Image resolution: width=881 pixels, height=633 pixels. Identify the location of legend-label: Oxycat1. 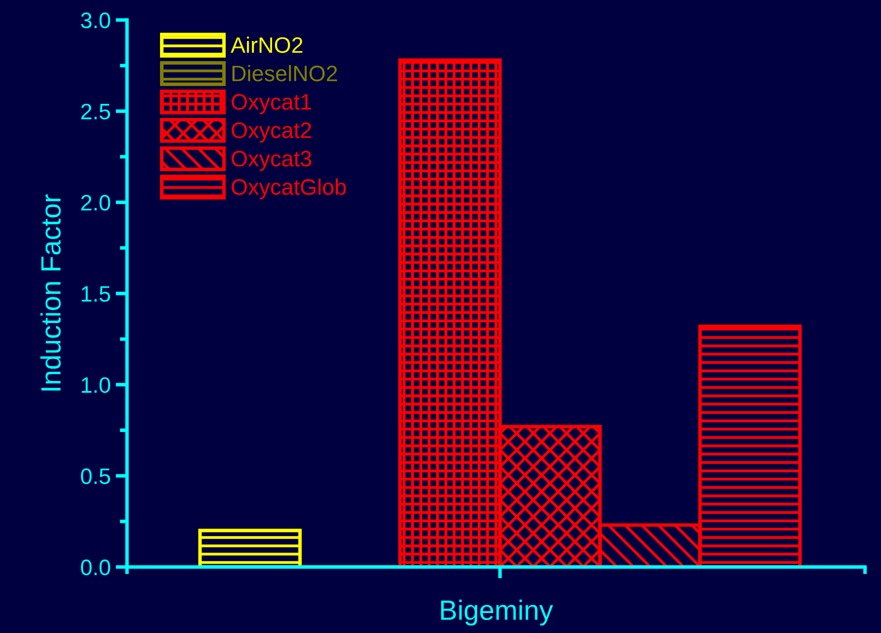
(272, 104).